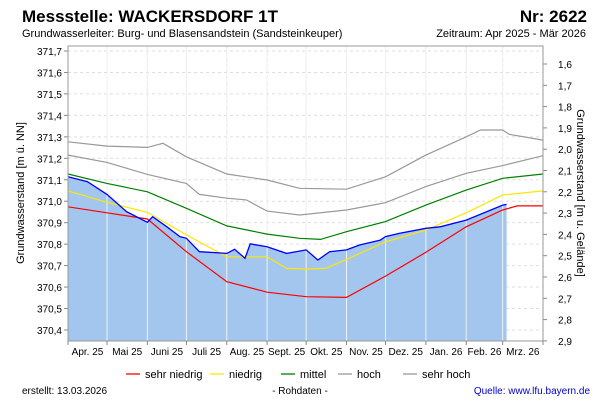  I want to click on legend-label: sehr hoch, so click(446, 375).